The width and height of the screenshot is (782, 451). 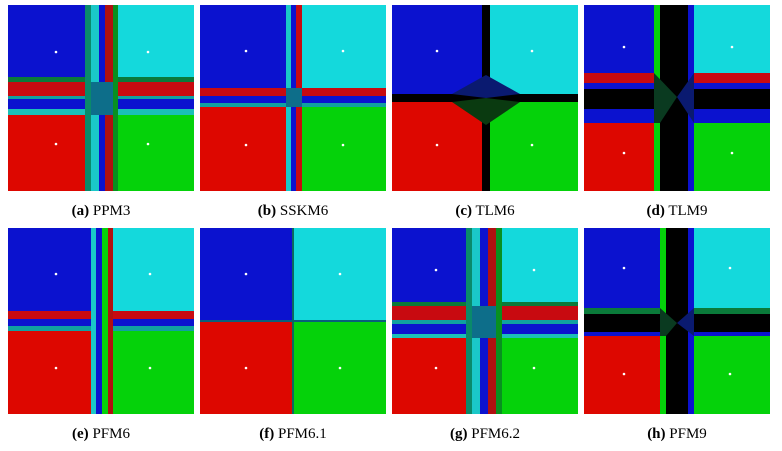 I want to click on panel-d-letter: (d), so click(x=655, y=211).